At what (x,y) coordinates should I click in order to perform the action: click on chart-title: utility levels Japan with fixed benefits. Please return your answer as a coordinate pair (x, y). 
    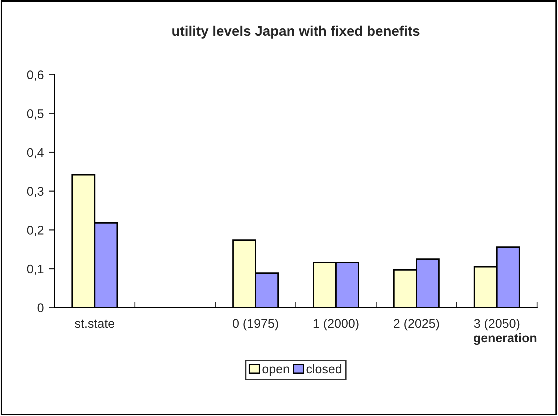
    Looking at the image, I should click on (296, 32).